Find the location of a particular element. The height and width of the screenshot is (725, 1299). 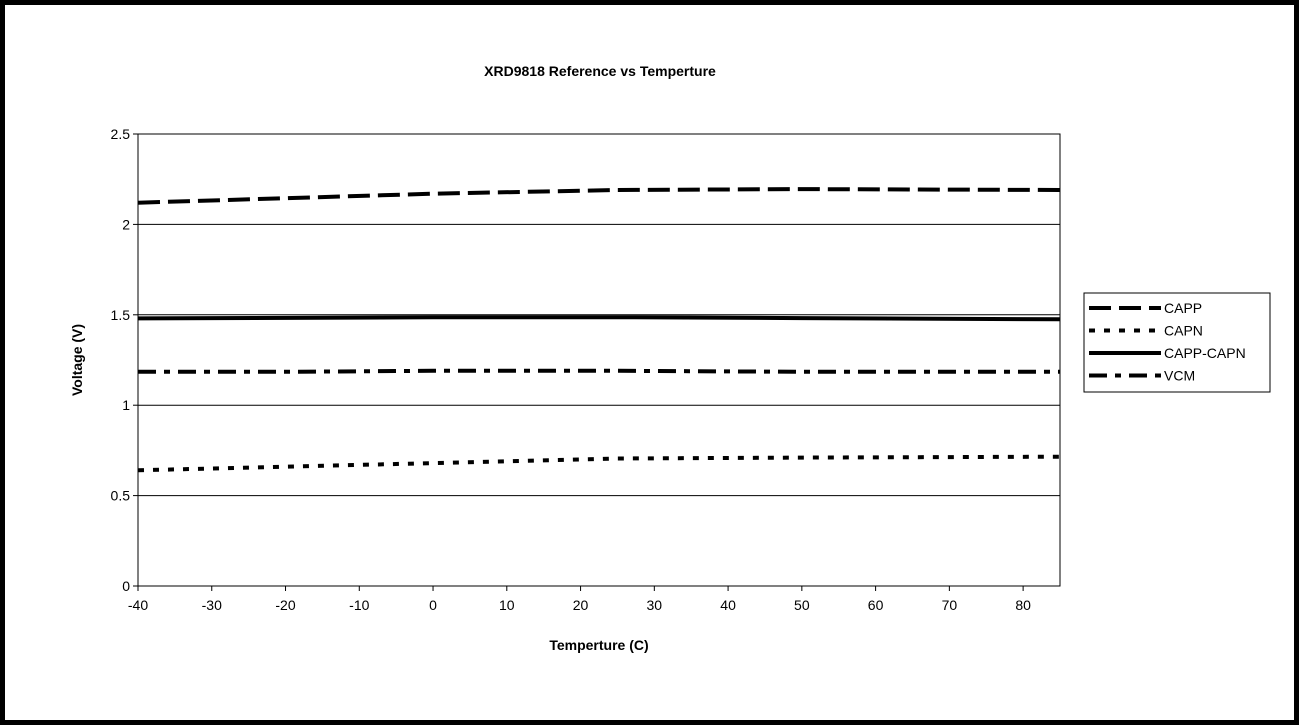

x-tick-label: 40 is located at coordinates (728, 605).